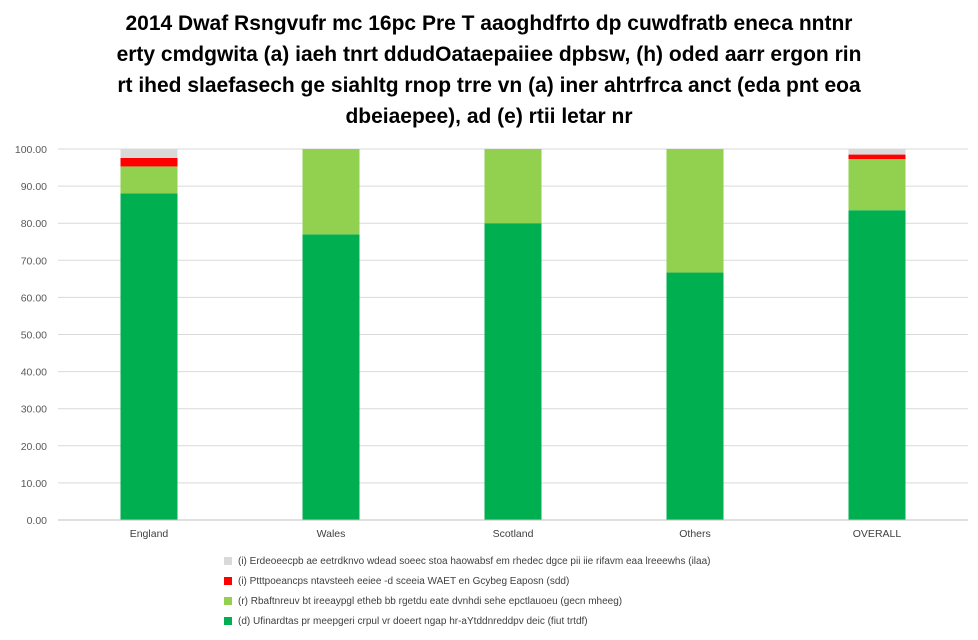 The width and height of the screenshot is (978, 640). What do you see at coordinates (34, 224) in the screenshot?
I see `y-tick-label: 80.00` at bounding box center [34, 224].